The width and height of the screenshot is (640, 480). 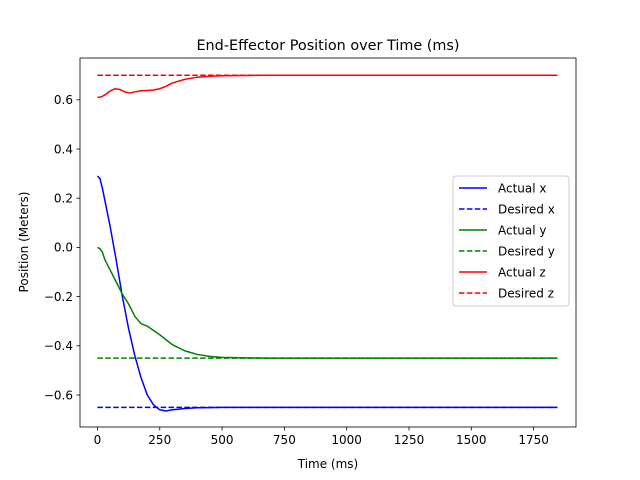 What do you see at coordinates (409, 440) in the screenshot?
I see `x-tick-label: 1250` at bounding box center [409, 440].